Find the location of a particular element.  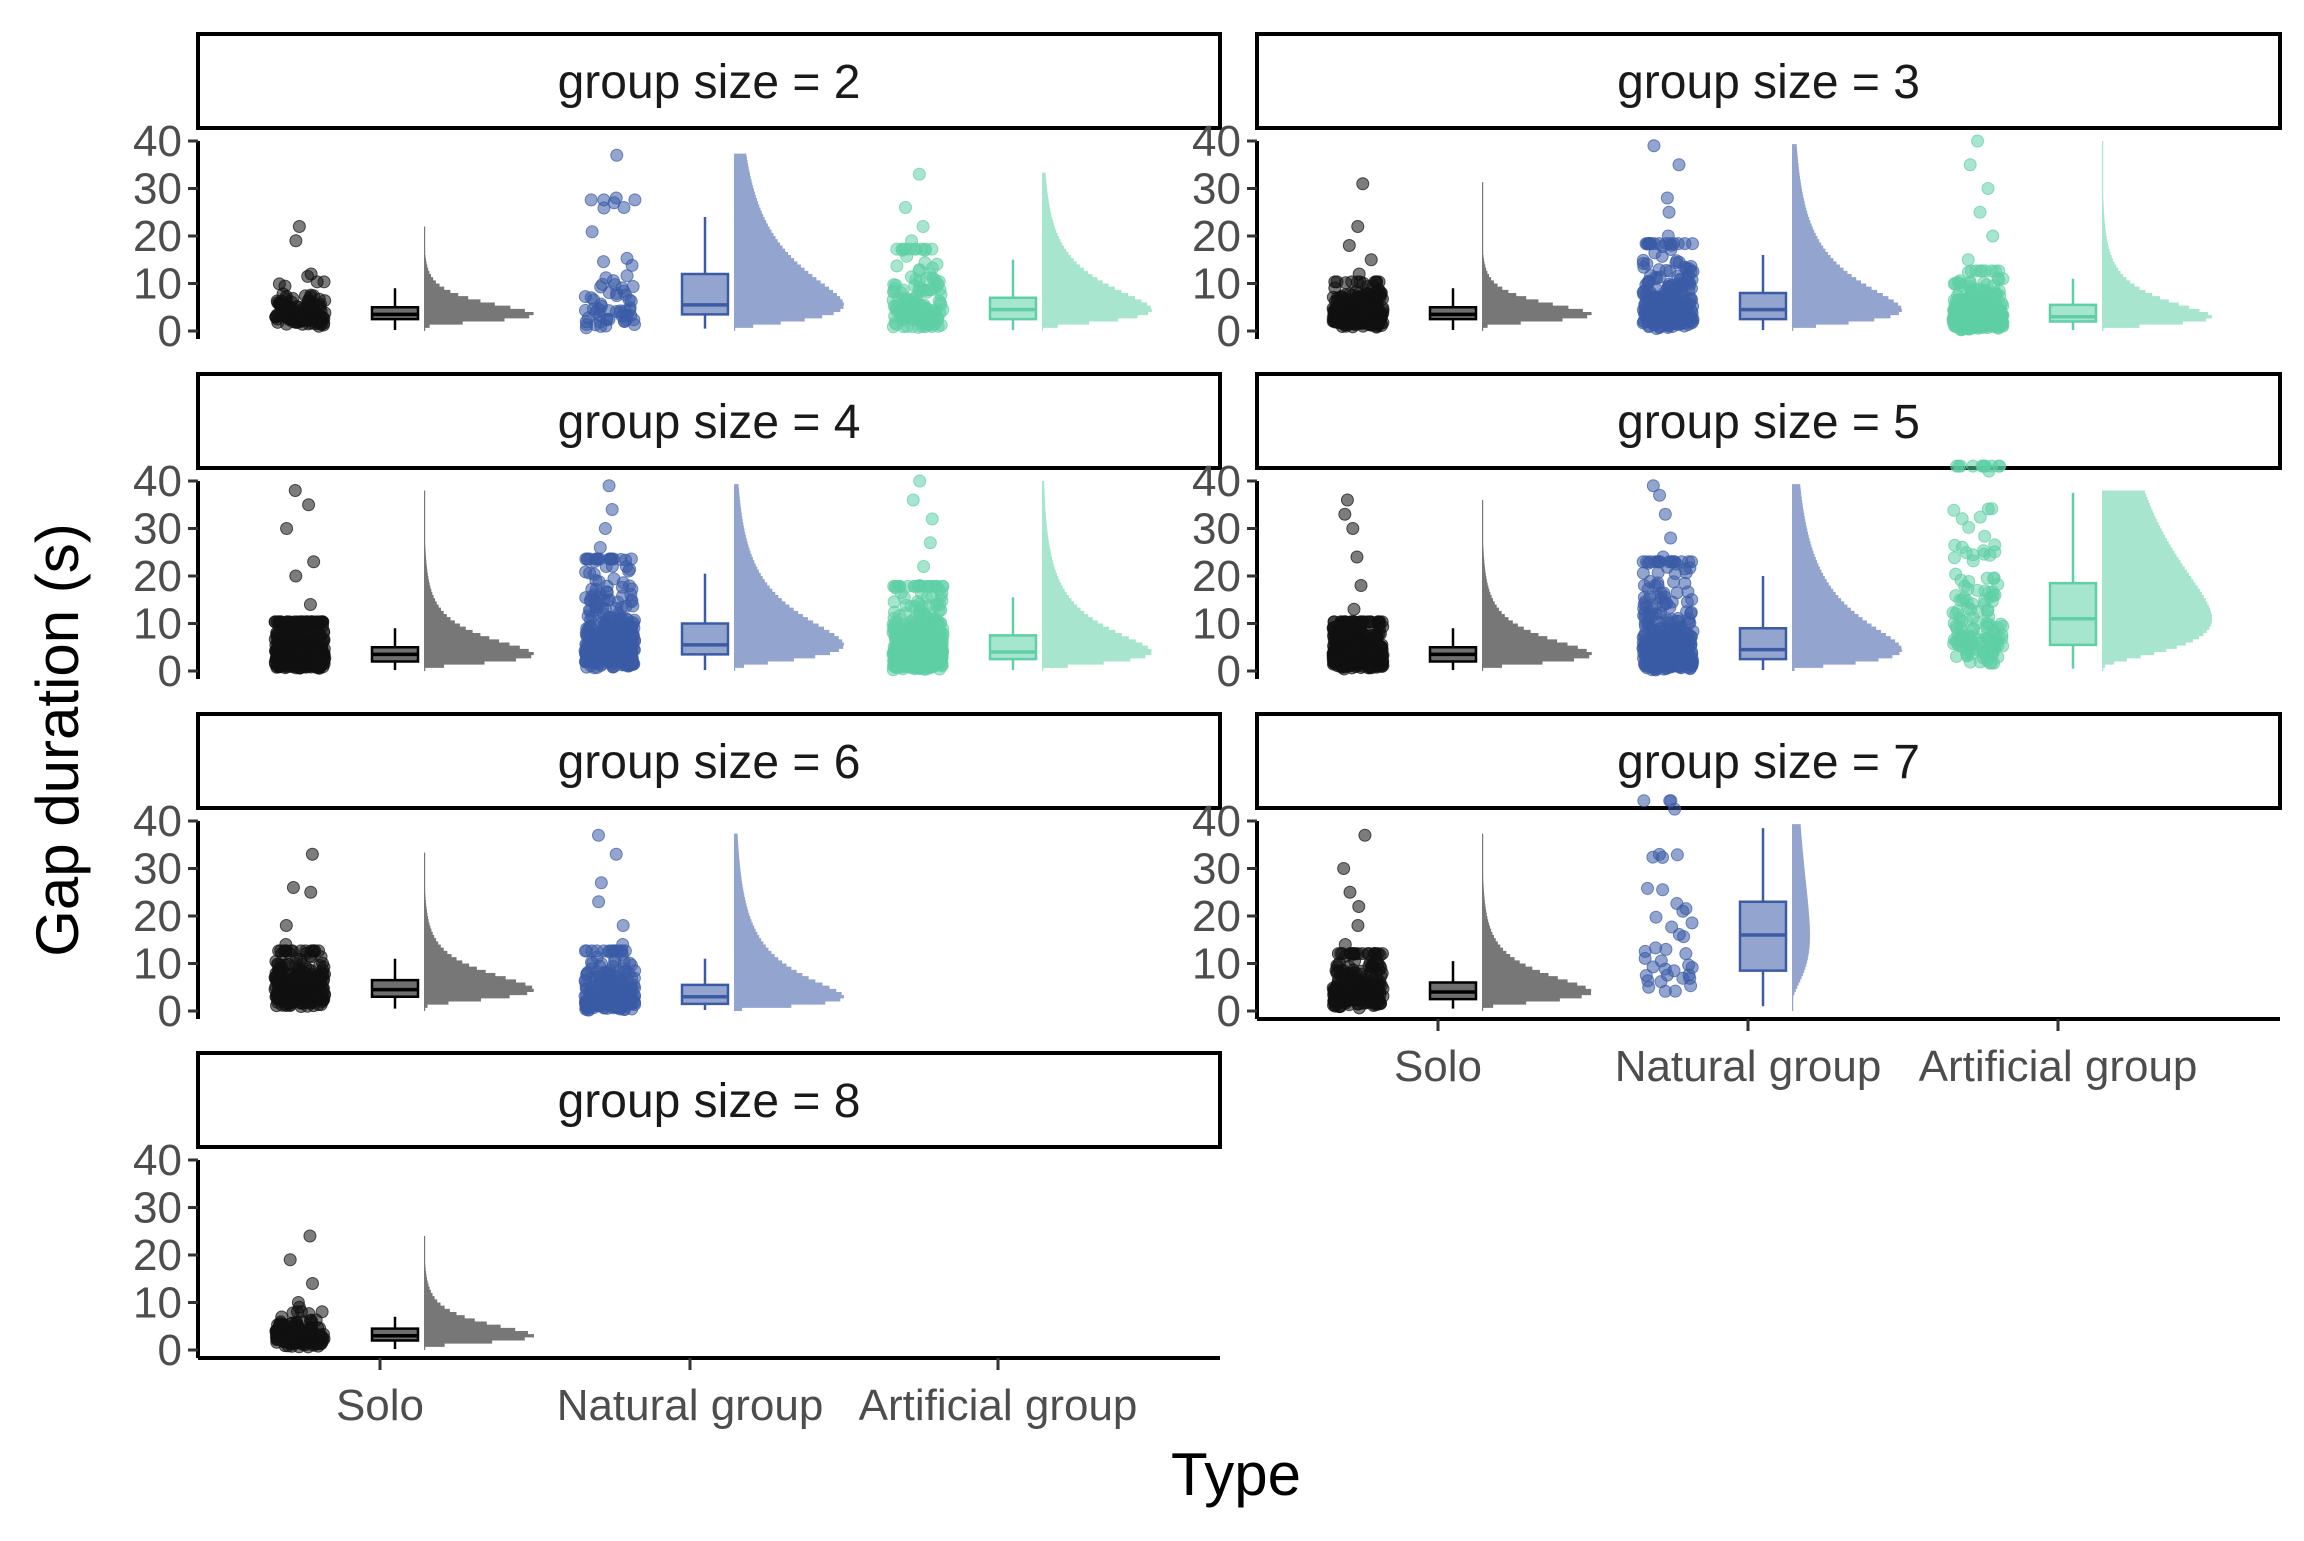

facet-strip-label: group size = 3 is located at coordinates (1768, 82).